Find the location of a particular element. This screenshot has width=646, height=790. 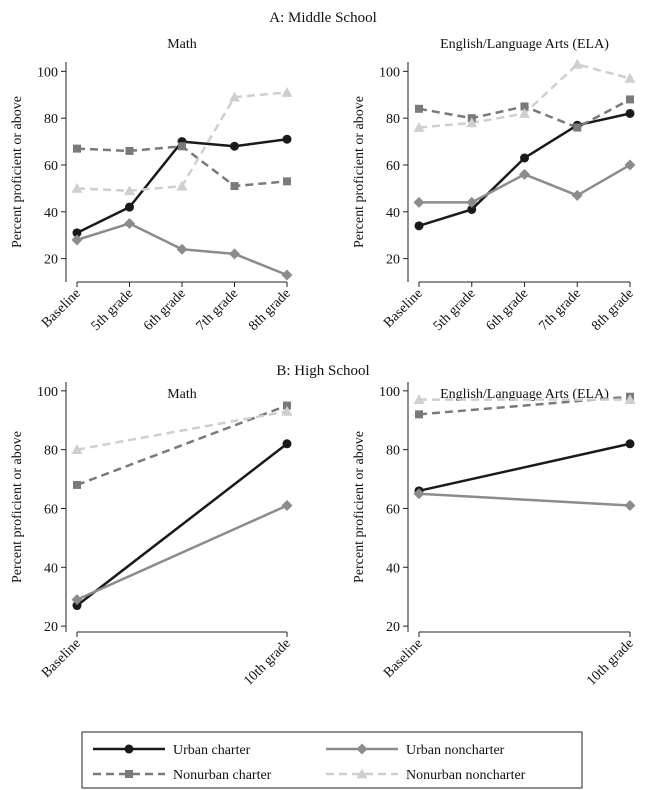

legend-entry-urban-charter: Urban charter is located at coordinates (172, 750).